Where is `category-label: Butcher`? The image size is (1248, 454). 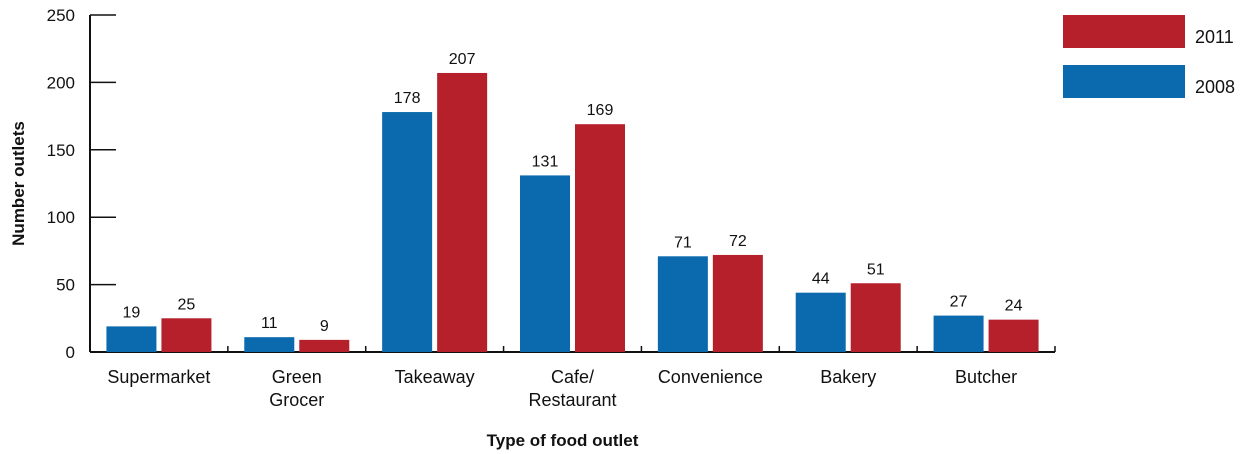
category-label: Butcher is located at coordinates (986, 377).